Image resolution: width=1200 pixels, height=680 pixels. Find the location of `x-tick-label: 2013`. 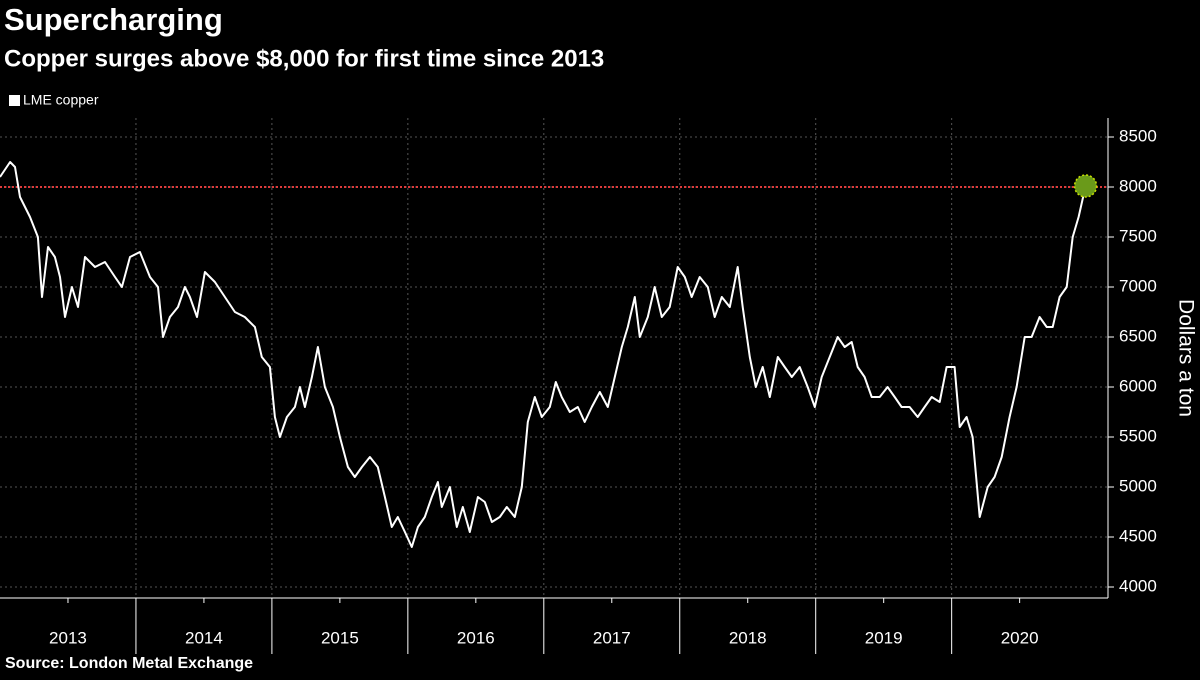

x-tick-label: 2013 is located at coordinates (68, 637).